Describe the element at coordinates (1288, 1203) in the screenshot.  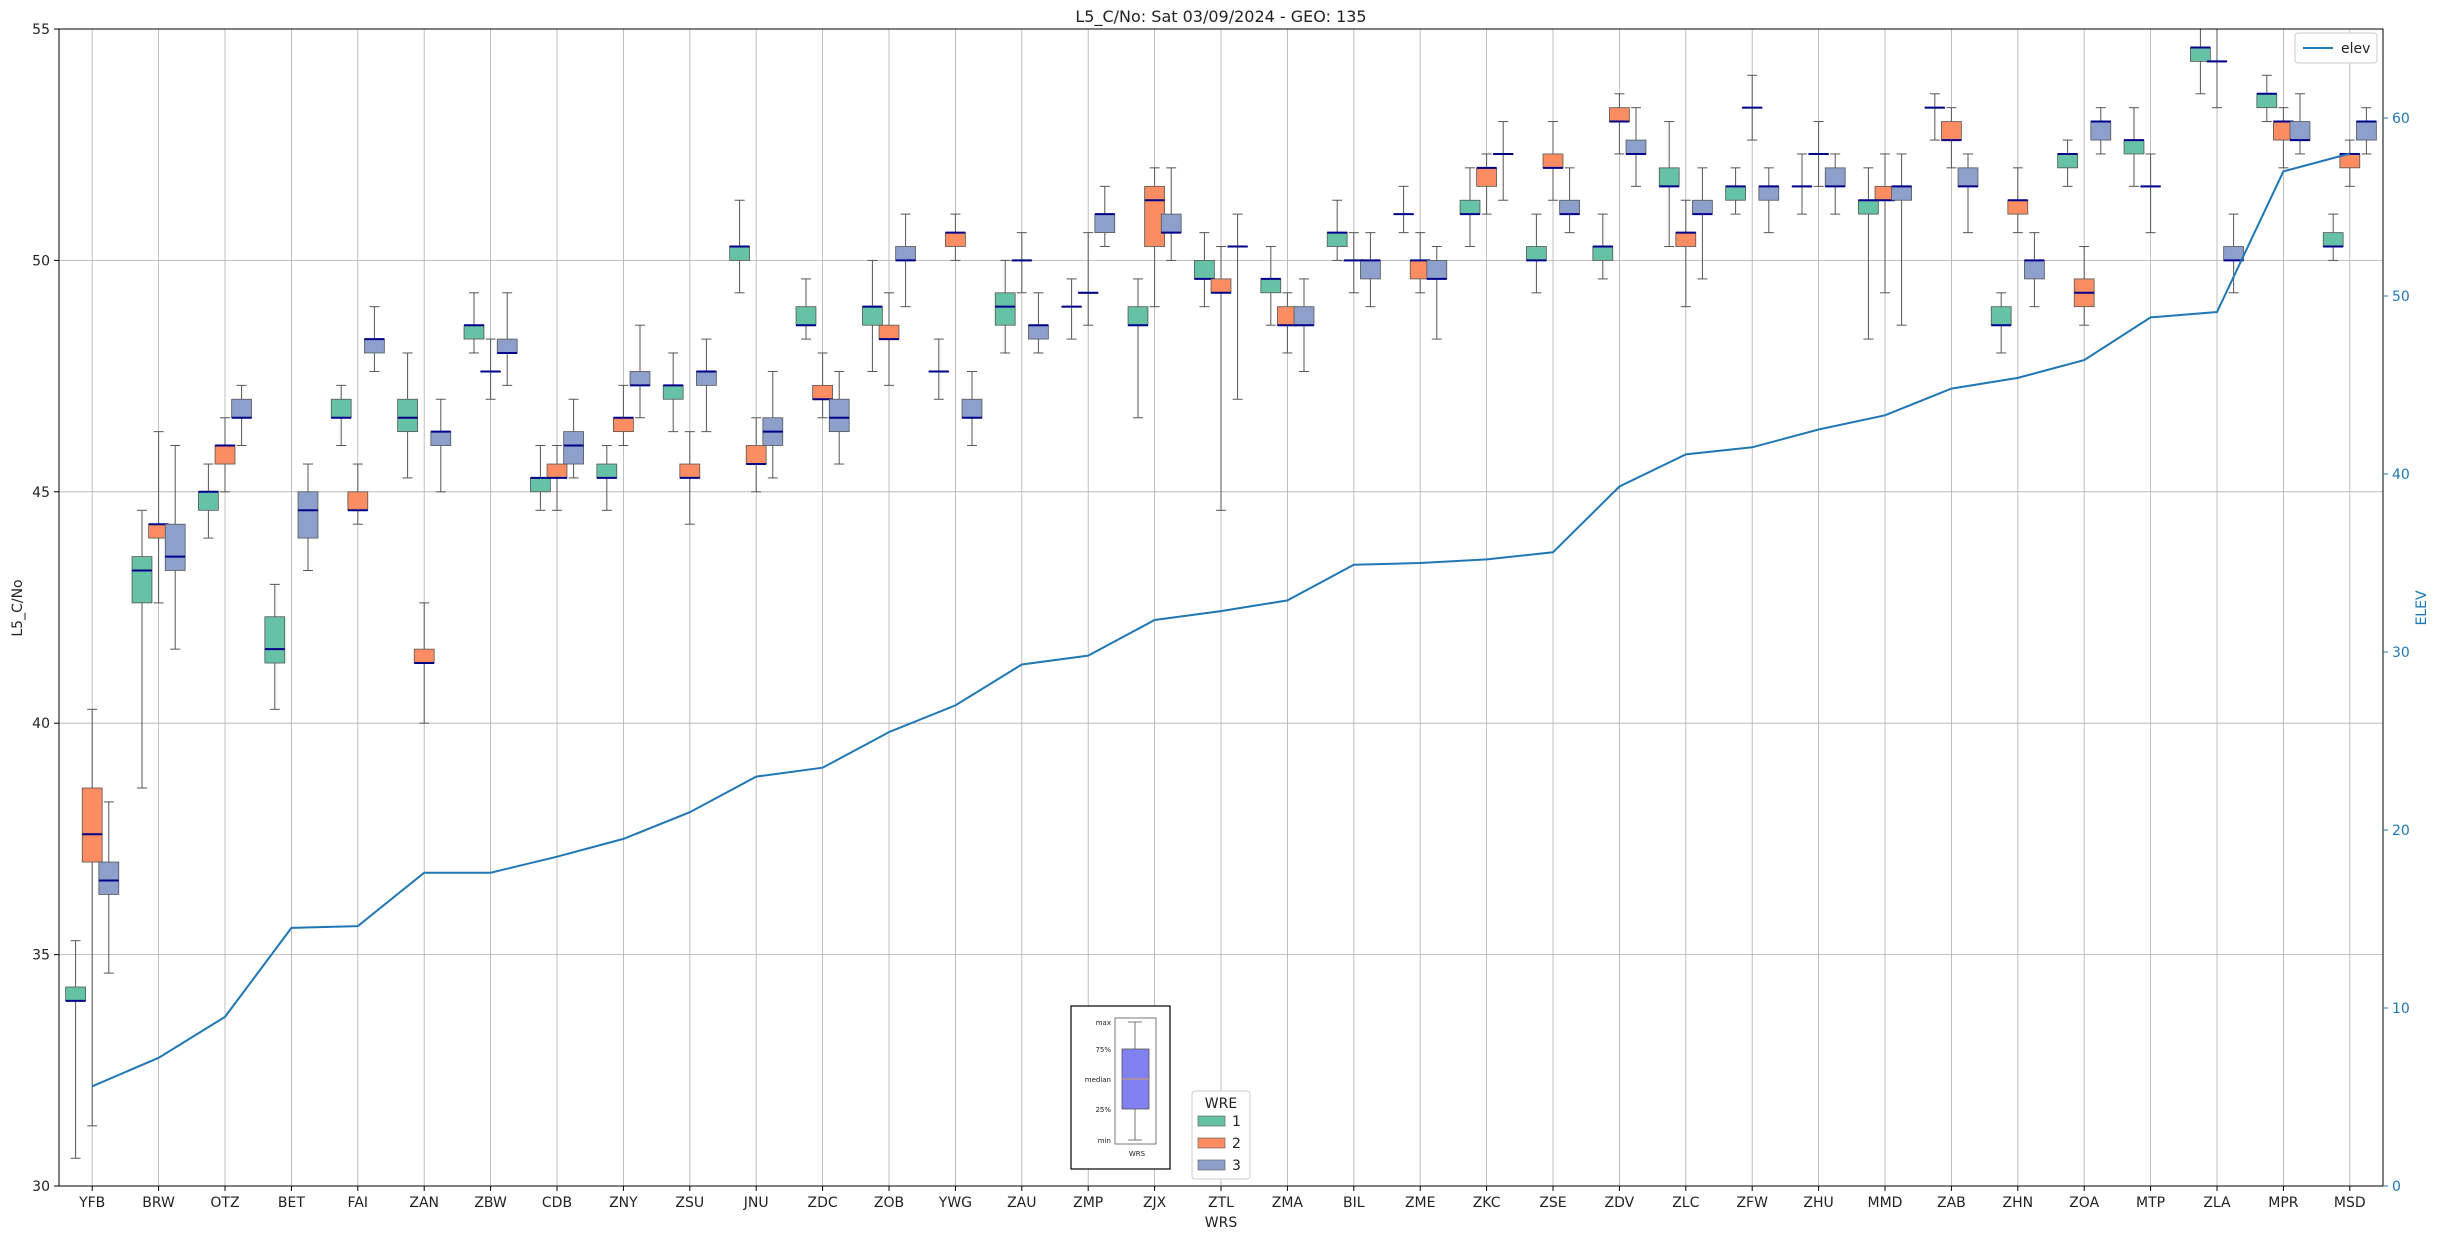
I see `x-tick-label-ZMA: ZMA` at that location.